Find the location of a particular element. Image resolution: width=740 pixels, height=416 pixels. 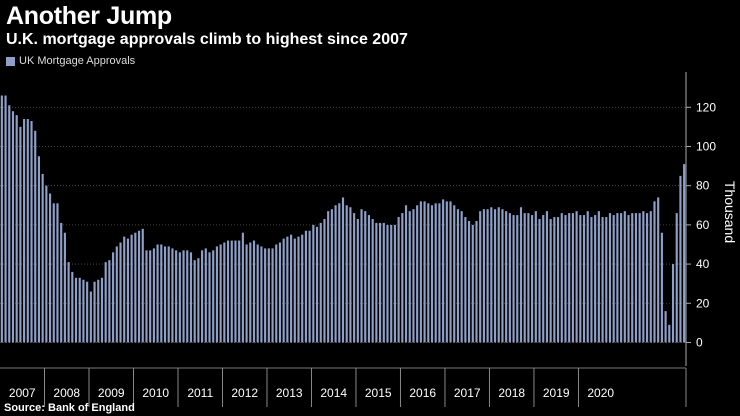

x-tick-label: 2007 is located at coordinates (22, 393).